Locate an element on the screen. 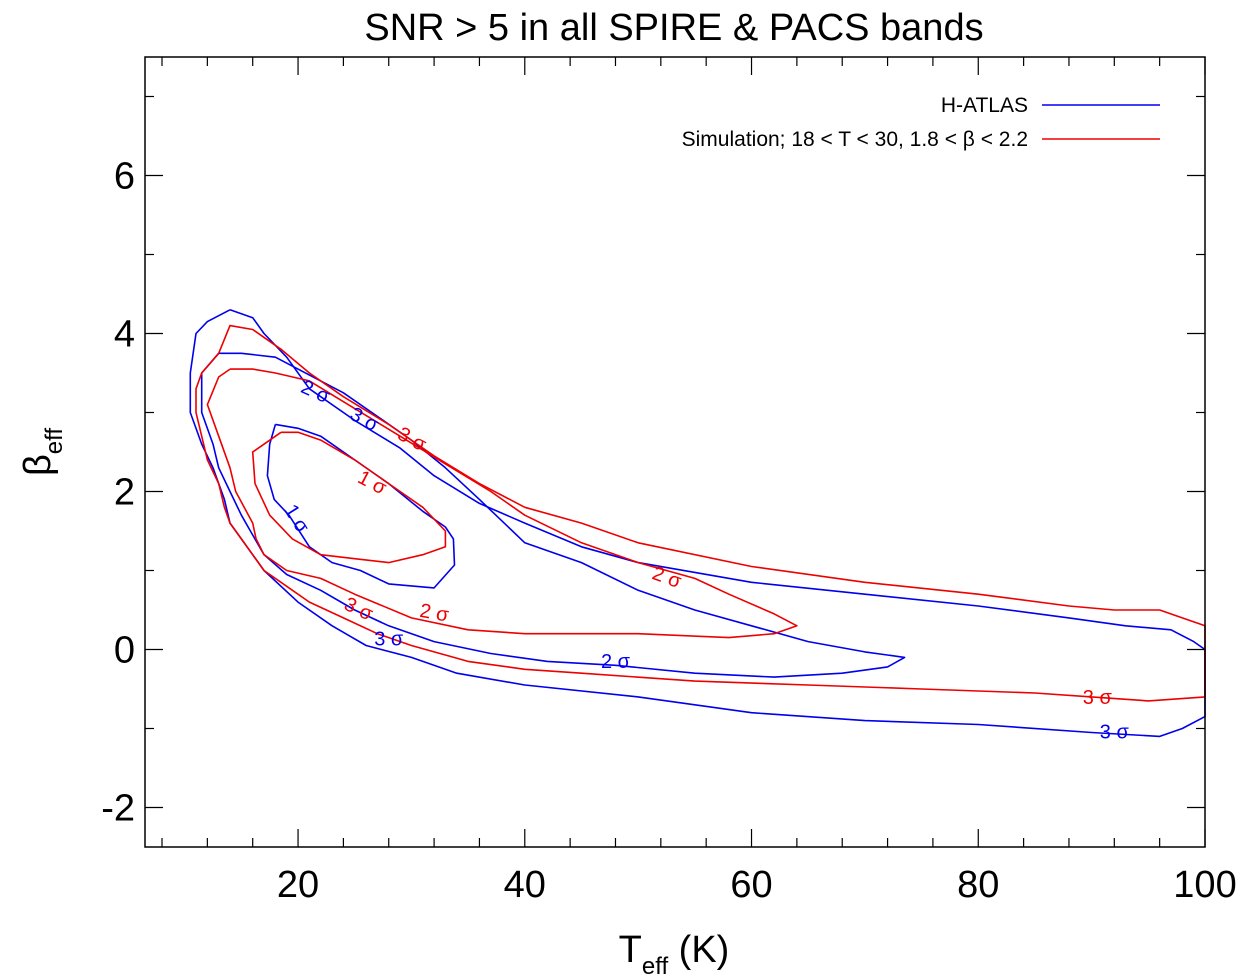 The width and height of the screenshot is (1255, 979). x-axis-label: Teff (K) is located at coordinates (674, 954).